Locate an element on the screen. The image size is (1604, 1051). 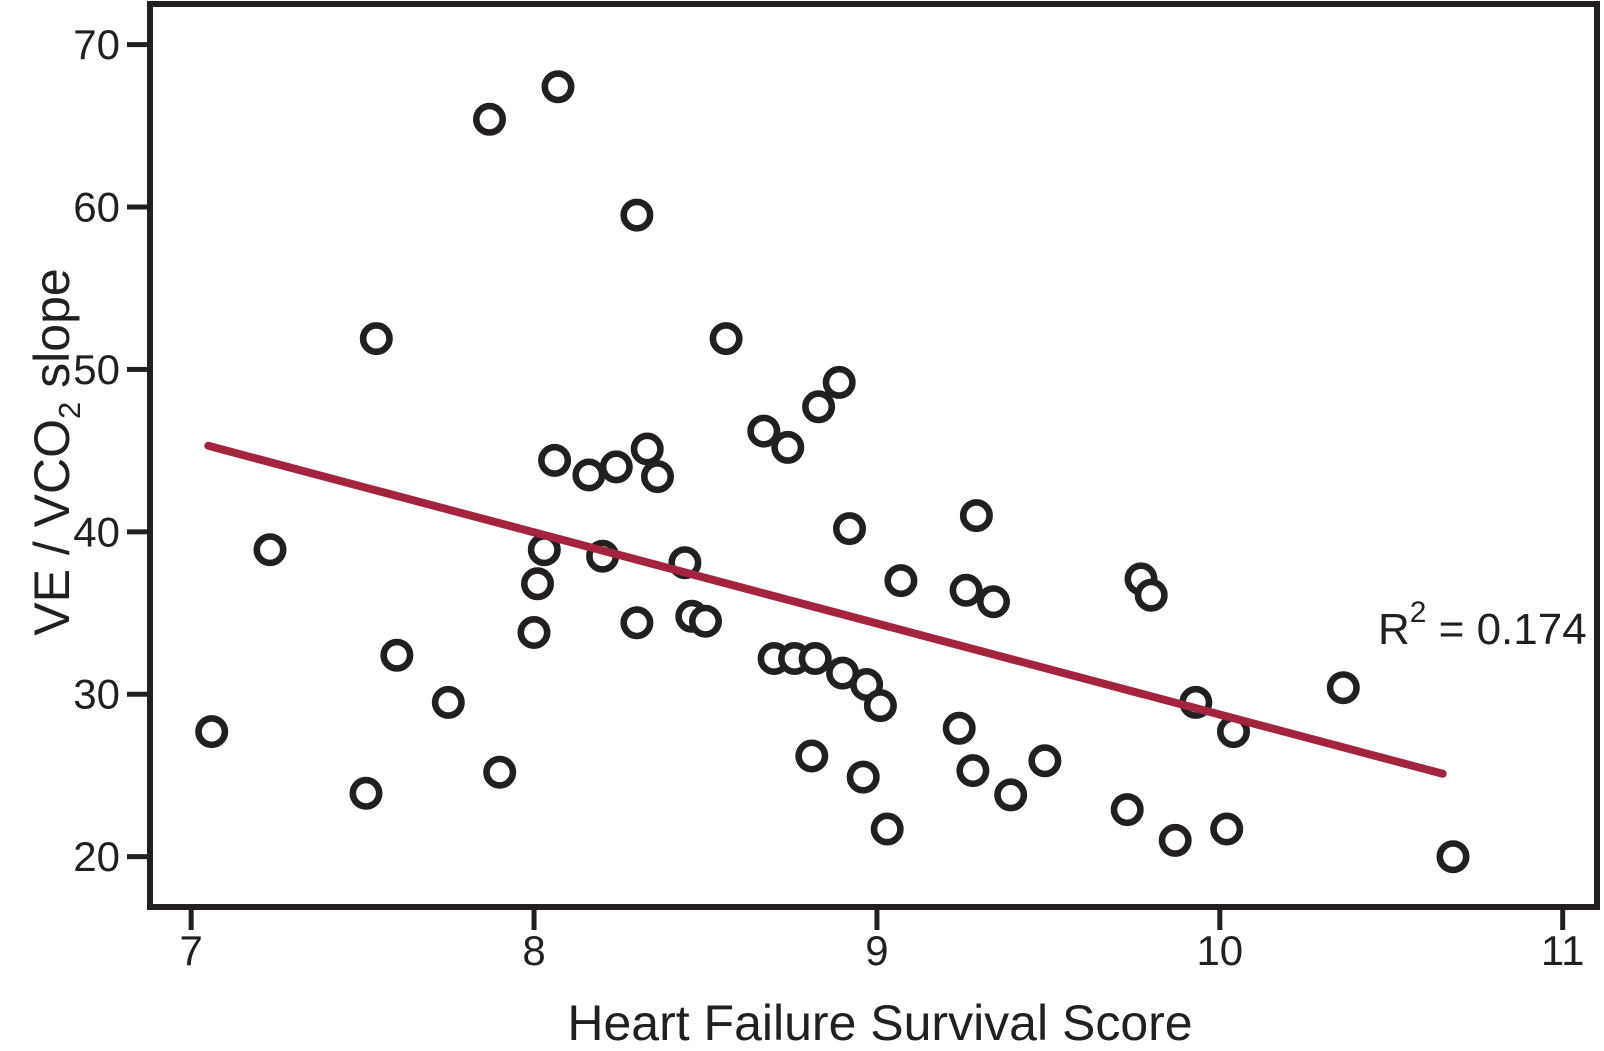
y-axis-tick-label: 20 is located at coordinates (96, 856).